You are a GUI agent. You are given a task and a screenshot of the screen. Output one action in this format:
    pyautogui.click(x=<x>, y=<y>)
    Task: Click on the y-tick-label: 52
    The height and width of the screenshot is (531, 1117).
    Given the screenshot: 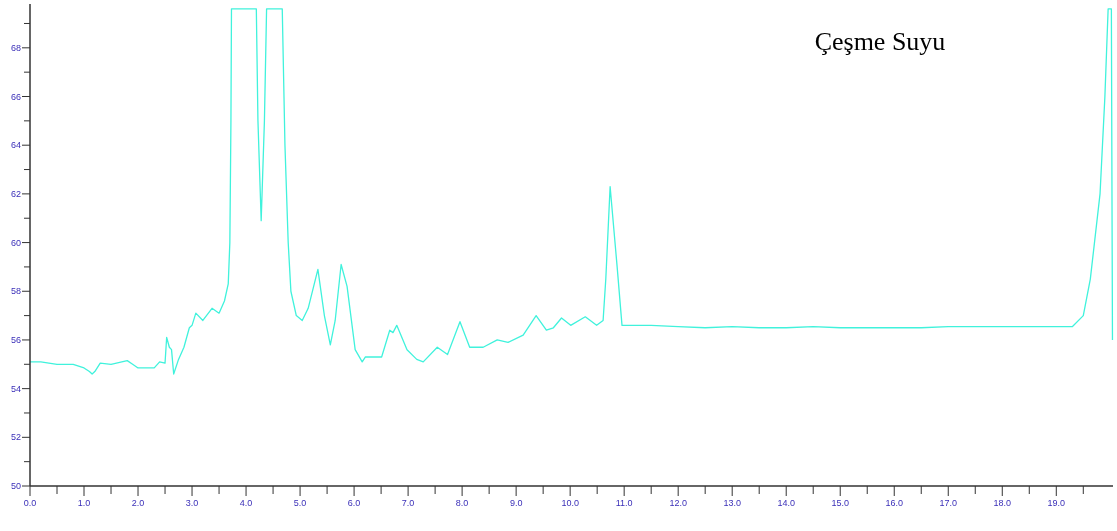 What is the action you would take?
    pyautogui.click(x=15, y=437)
    